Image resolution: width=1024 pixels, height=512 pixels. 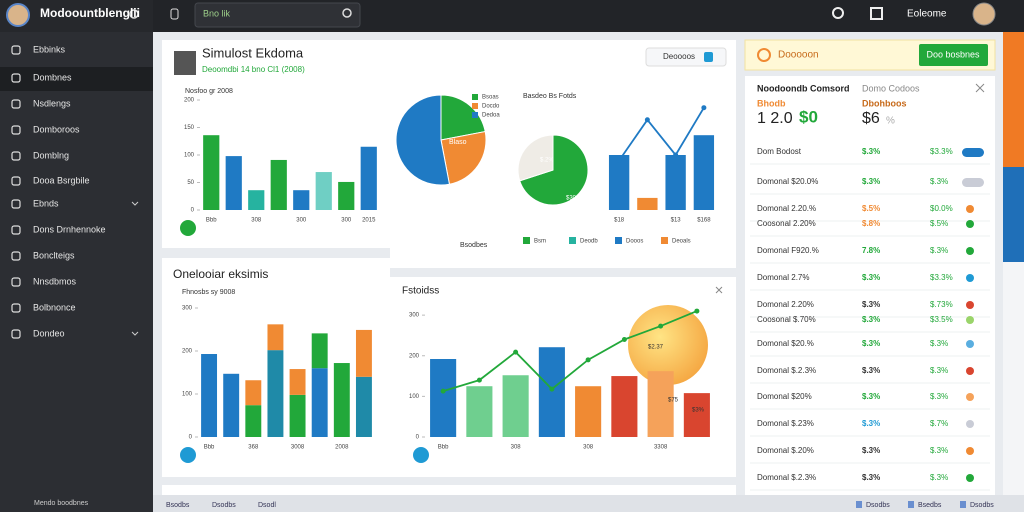 I want to click on dropdown-toggle, so click(x=708, y=57).